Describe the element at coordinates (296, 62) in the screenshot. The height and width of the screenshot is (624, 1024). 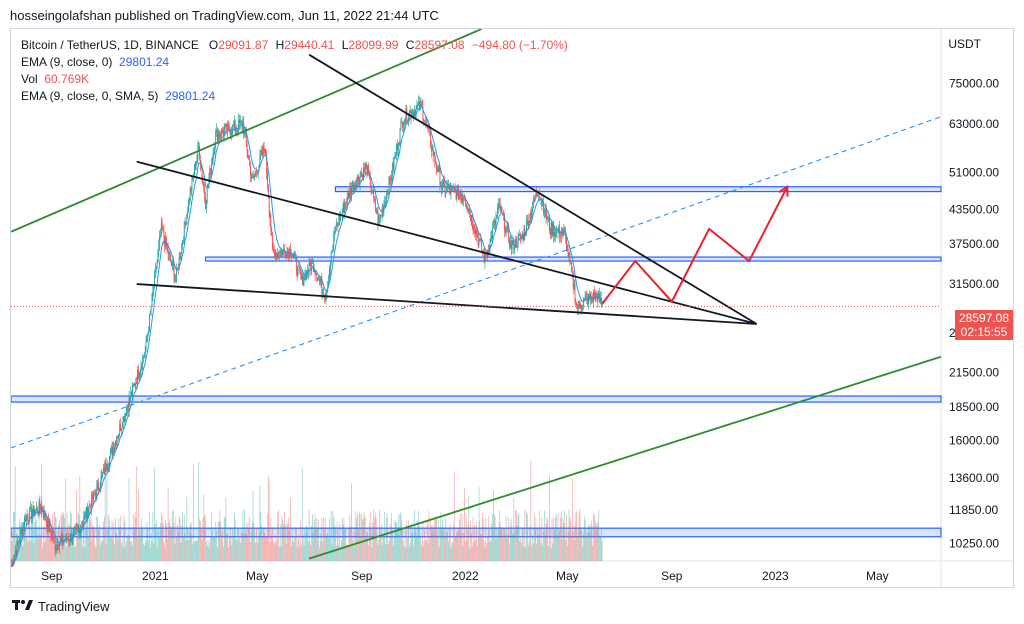
I see `legend-ema1-row: EMA (9, close, 0) 29801.24` at that location.